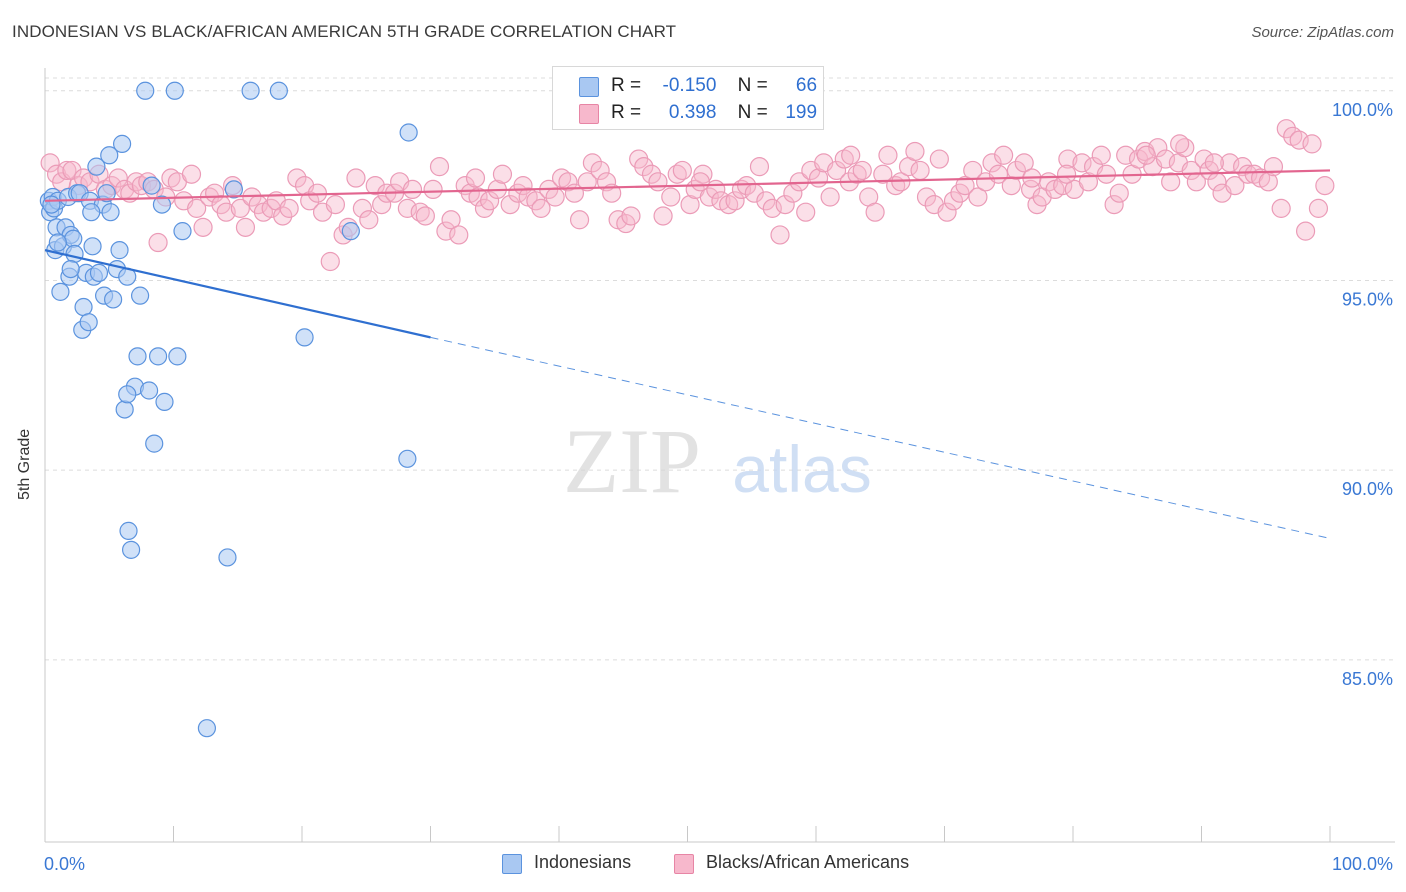 This screenshot has height=892, width=1406. I want to click on trend-line-blacks, so click(687, 185).